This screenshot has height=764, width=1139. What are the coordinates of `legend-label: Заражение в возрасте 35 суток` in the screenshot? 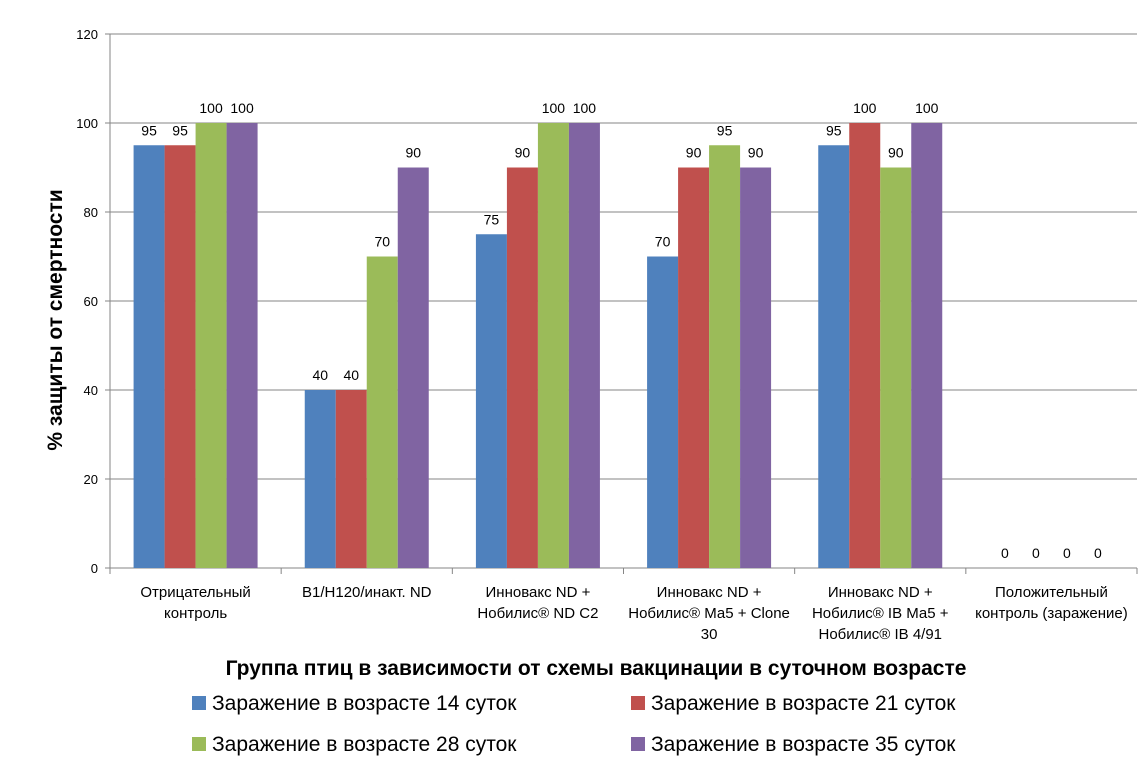 It's located at (803, 744).